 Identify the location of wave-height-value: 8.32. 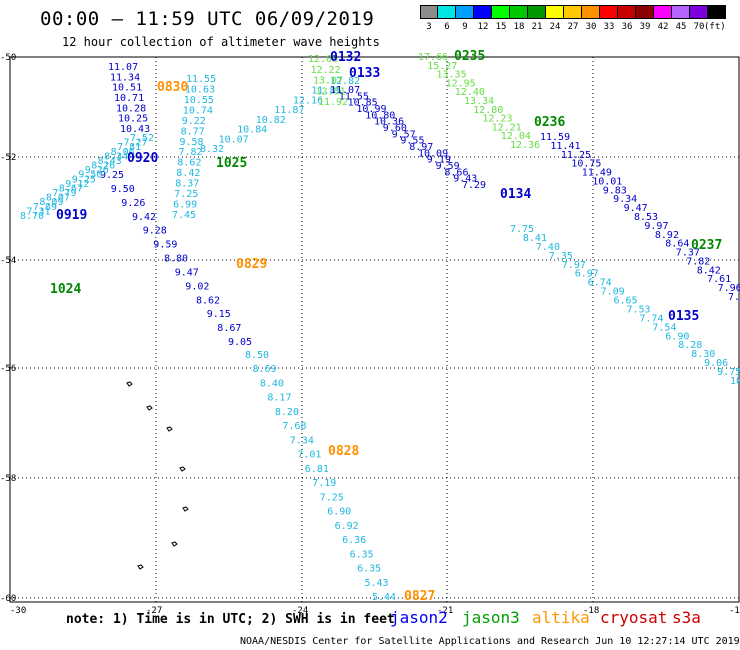
(212, 149).